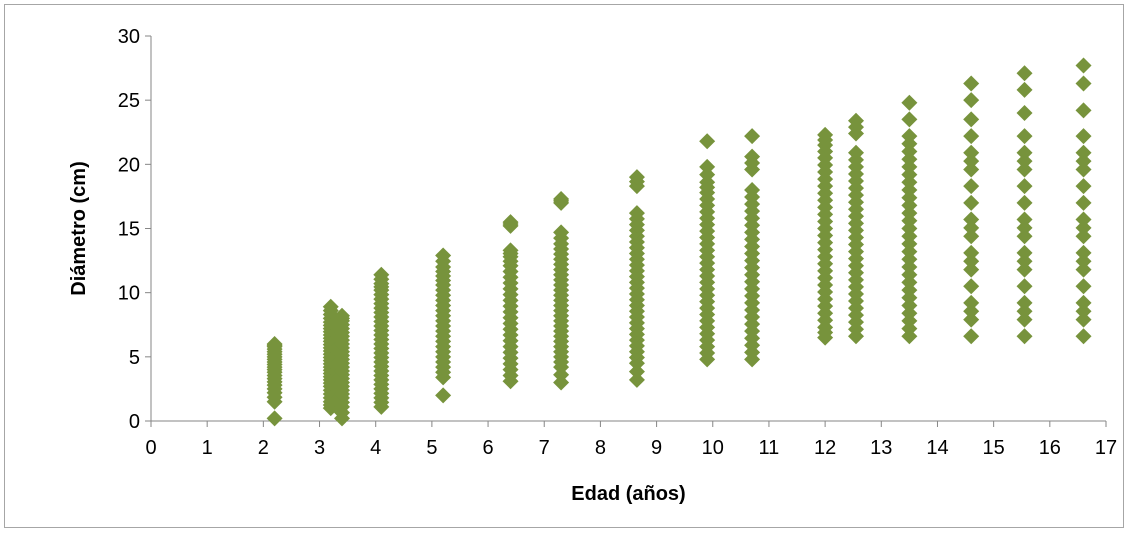 This screenshot has width=1130, height=533. What do you see at coordinates (994, 448) in the screenshot?
I see `x-tick-label: 15` at bounding box center [994, 448].